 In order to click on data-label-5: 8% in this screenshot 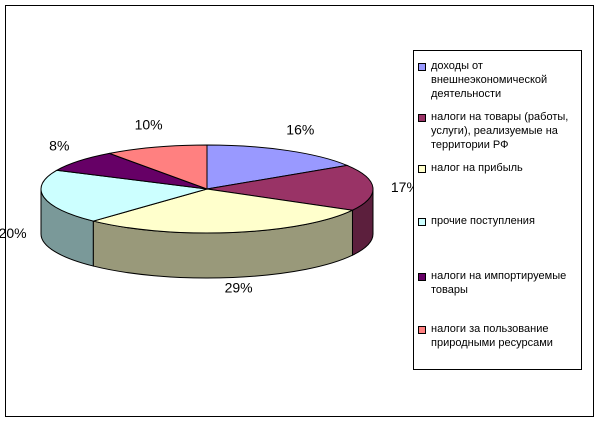, I will do `click(59, 146)`.